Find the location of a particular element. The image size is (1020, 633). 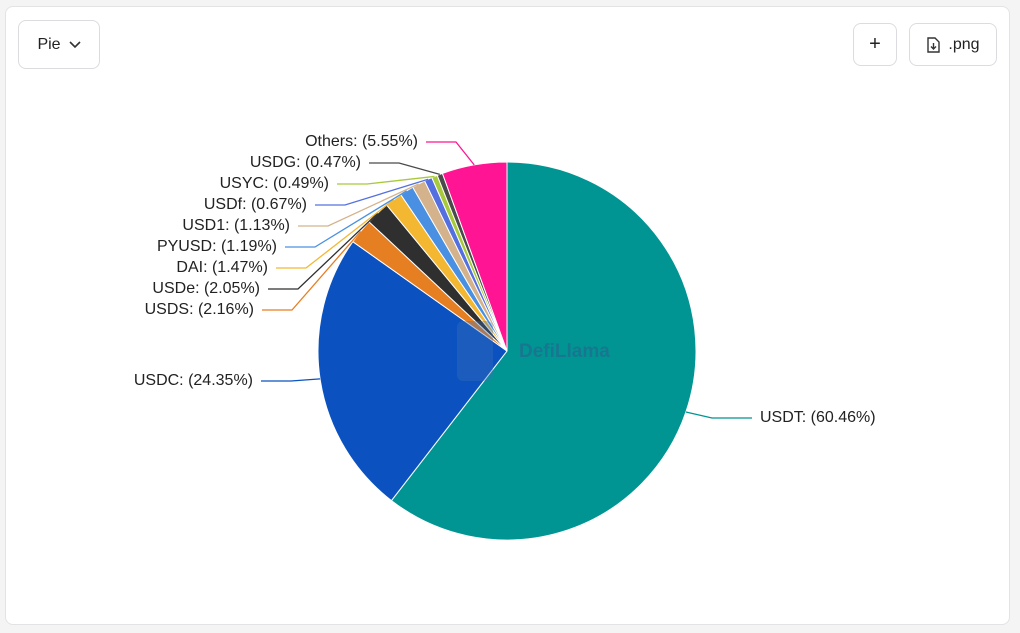

slice-label: PYUSD: (1.19%) is located at coordinates (217, 246).